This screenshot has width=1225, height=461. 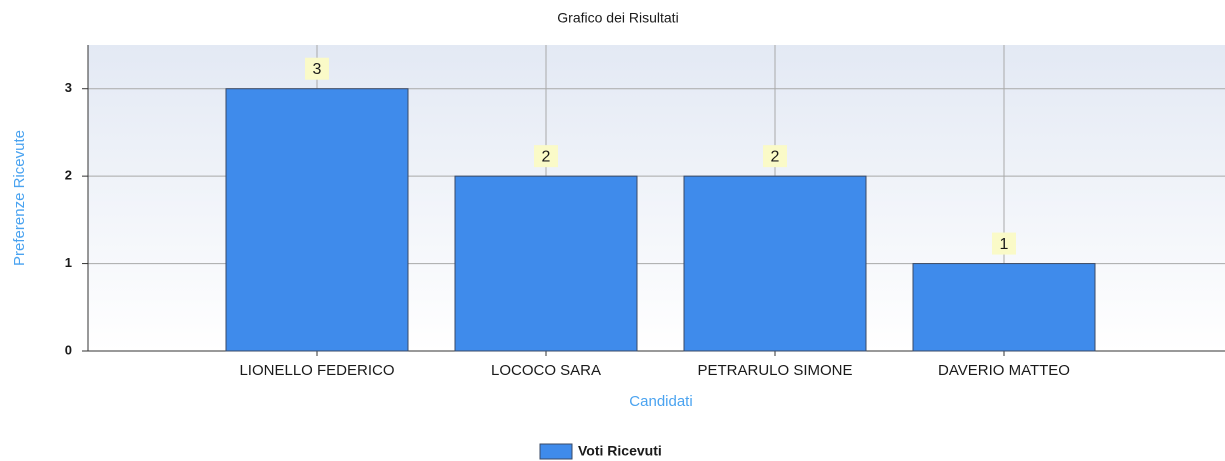 What do you see at coordinates (546, 370) in the screenshot?
I see `x-tick-label: LOCOCO SARA` at bounding box center [546, 370].